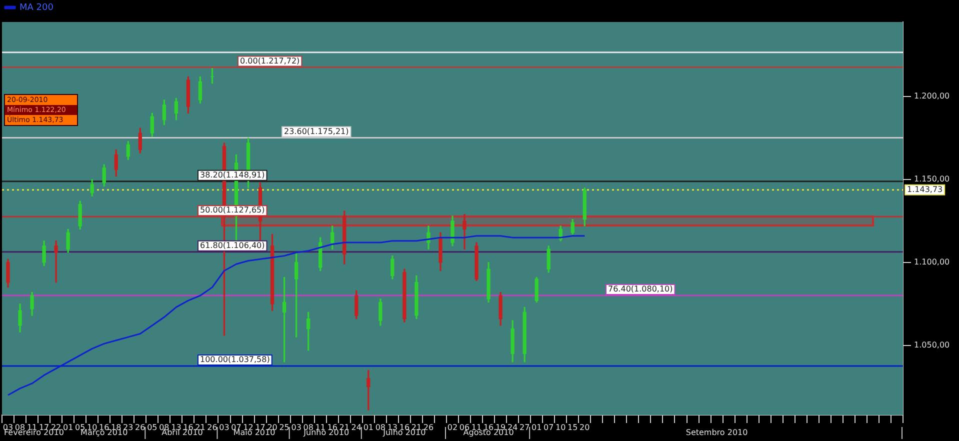  What do you see at coordinates (925, 189) in the screenshot?
I see `ref-line-label: 1.143,73` at bounding box center [925, 189].